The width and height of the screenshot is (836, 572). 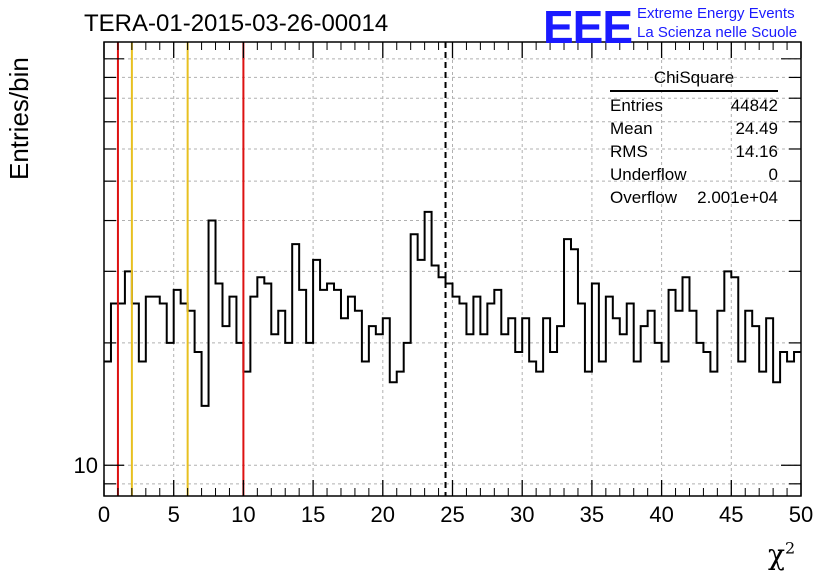 I want to click on x-tick-label: 35, so click(x=592, y=514).